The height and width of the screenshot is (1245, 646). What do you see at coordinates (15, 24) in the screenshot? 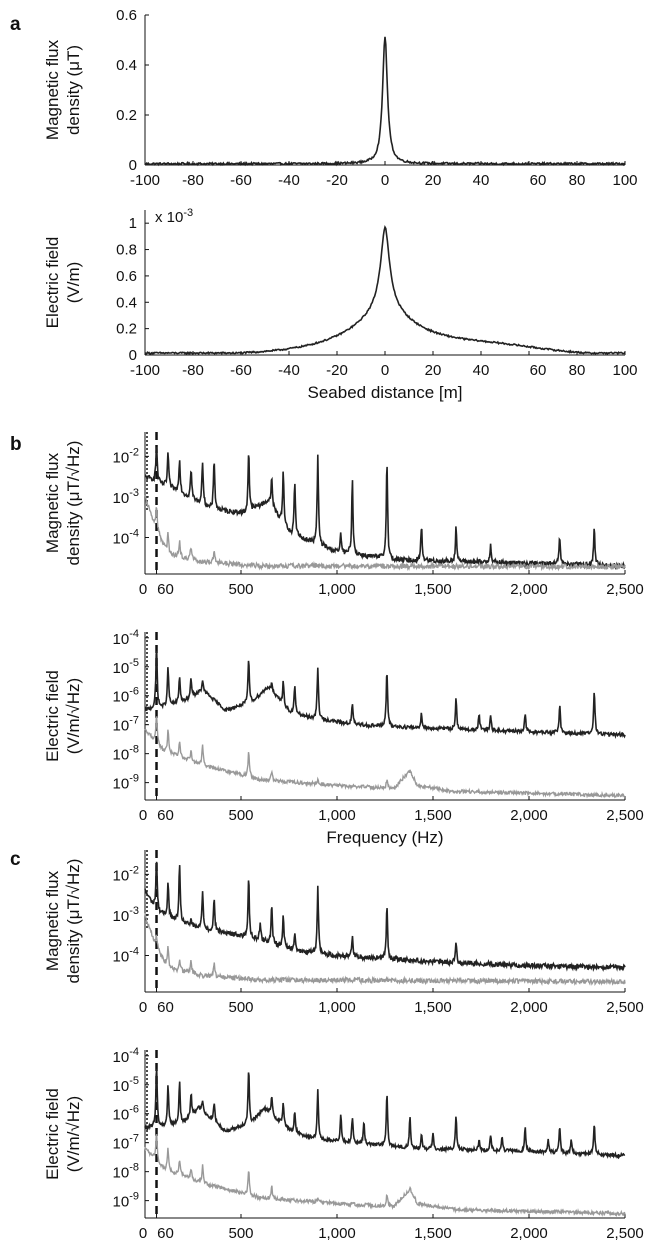
I see `panel-label-a: a` at bounding box center [15, 24].